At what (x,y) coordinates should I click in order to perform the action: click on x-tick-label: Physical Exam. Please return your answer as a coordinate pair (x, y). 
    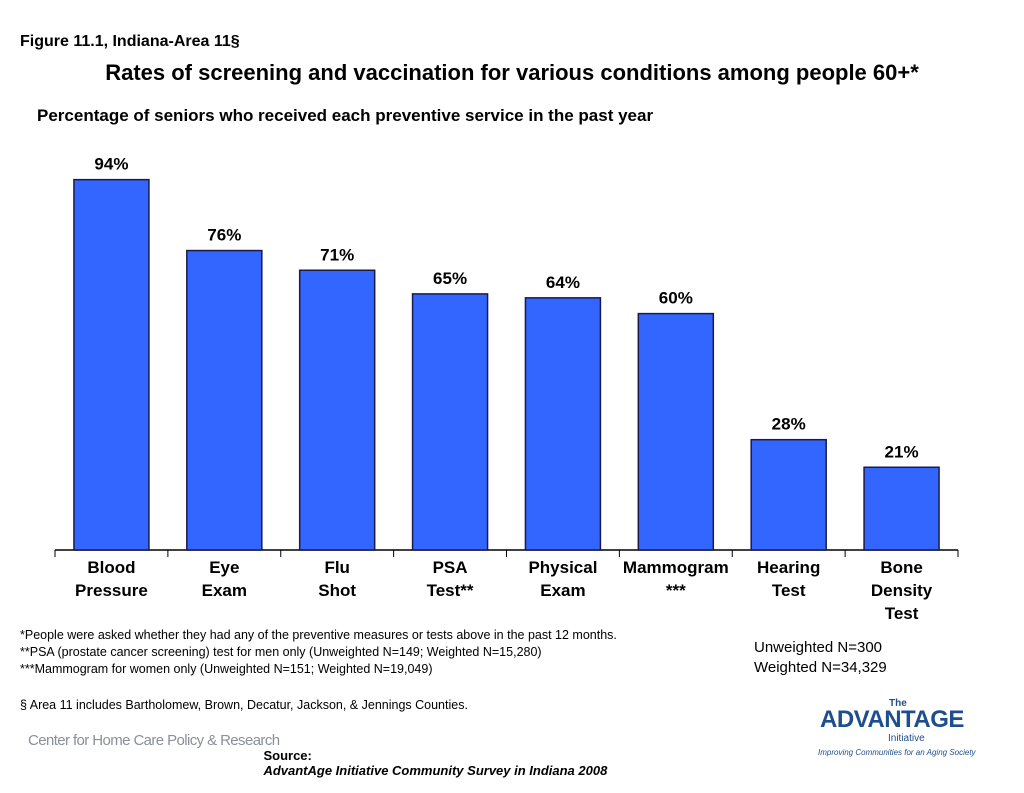
    Looking at the image, I should click on (563, 579).